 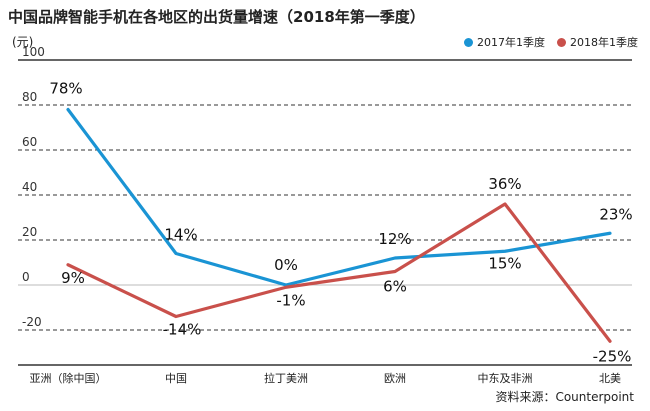 I want to click on legend-marker-2018, so click(x=561, y=42).